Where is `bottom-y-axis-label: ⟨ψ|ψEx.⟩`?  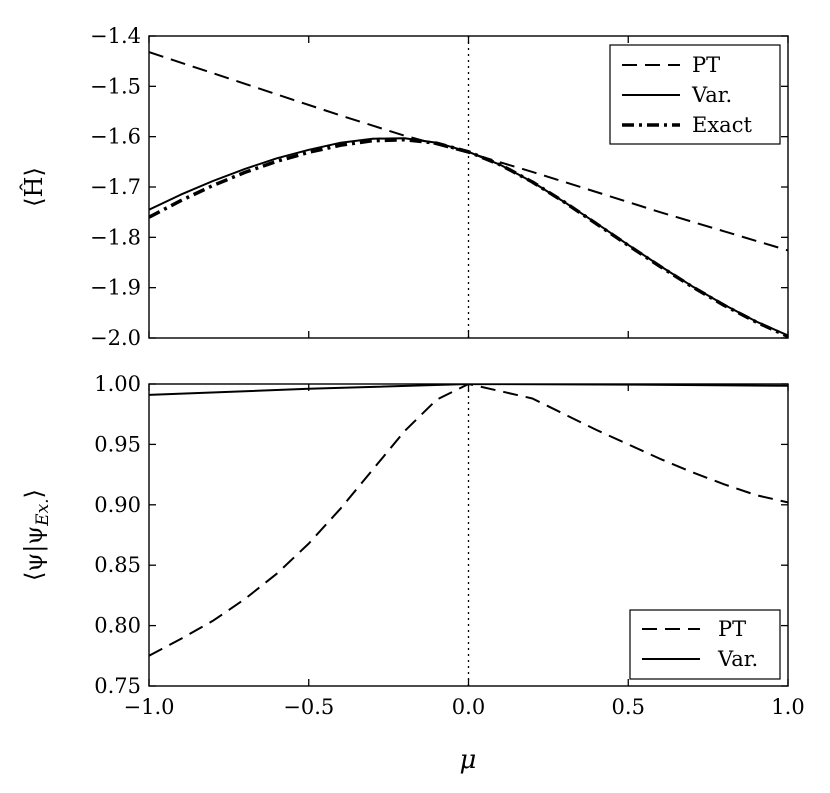 bottom-y-axis-label: ⟨ψ|ψEx.⟩ is located at coordinates (36, 535).